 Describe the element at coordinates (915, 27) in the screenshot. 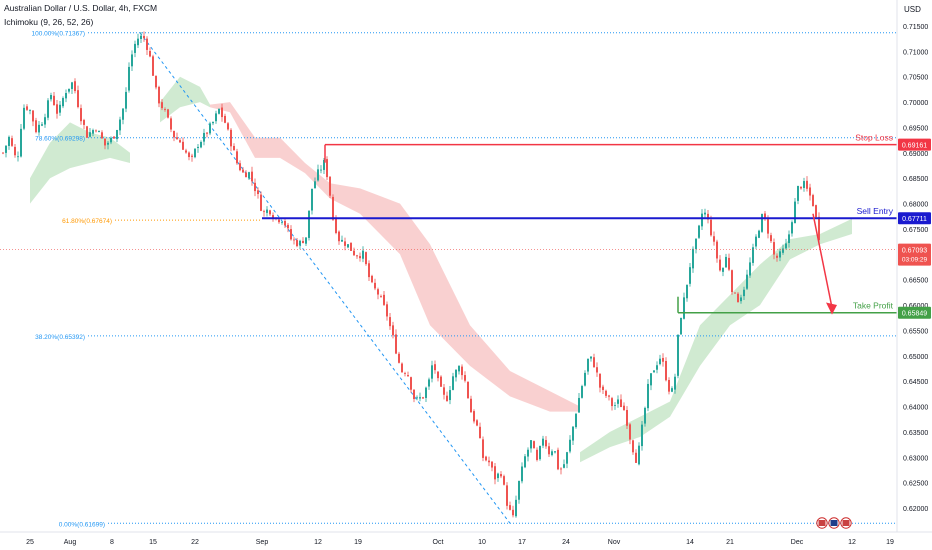

I see `price-tick: 0.71500` at that location.